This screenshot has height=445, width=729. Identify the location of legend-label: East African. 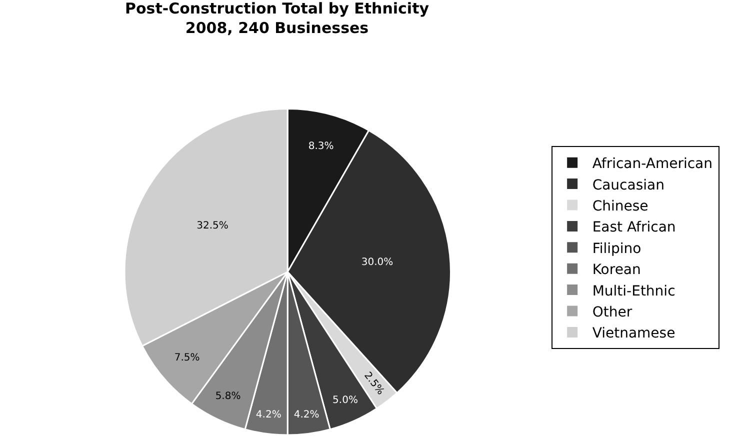
(634, 228).